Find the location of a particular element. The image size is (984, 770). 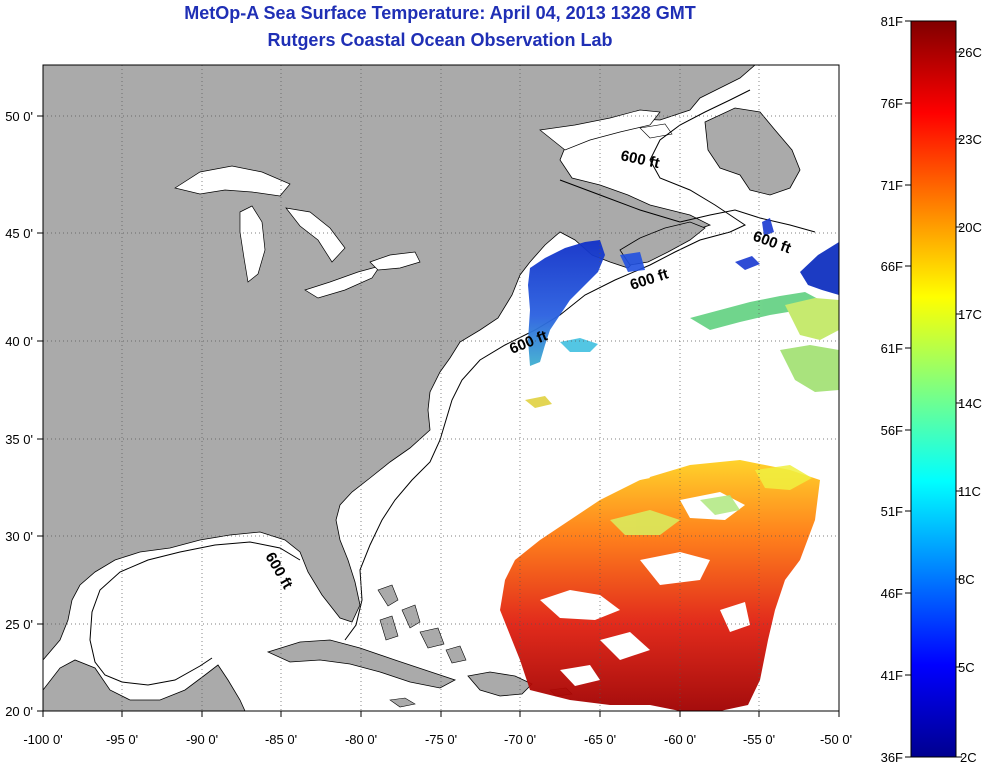

map-subtitle: Rutgers Coastal Ocean Observation Lab is located at coordinates (440, 40).